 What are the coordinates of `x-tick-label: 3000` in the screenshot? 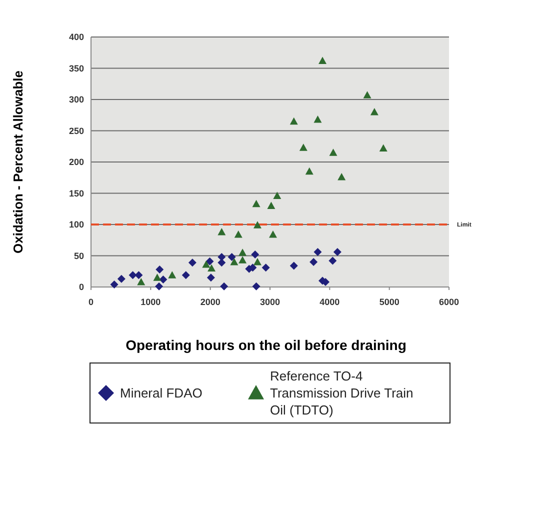 It's located at (270, 302).